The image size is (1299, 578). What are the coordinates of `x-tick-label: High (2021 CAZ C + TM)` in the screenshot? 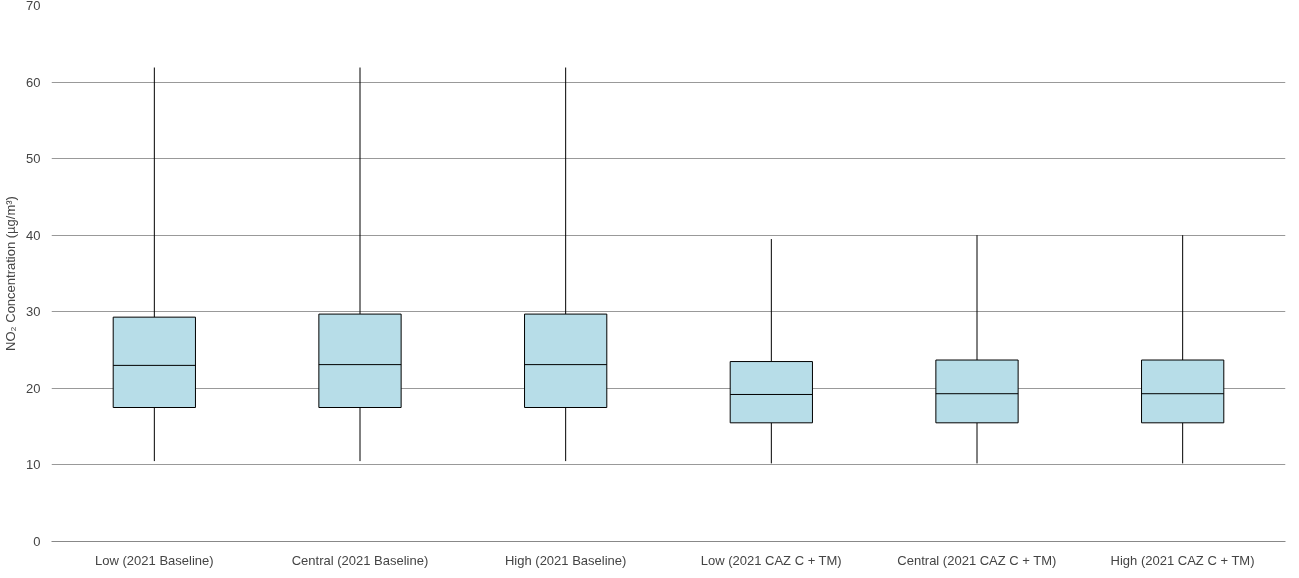 It's located at (1182, 560).